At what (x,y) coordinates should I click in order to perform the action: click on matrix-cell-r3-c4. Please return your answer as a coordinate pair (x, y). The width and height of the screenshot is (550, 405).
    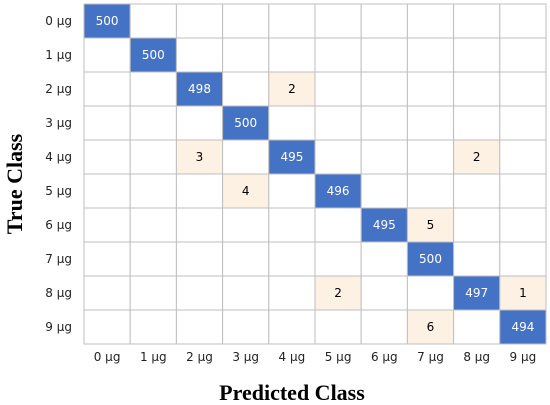
    Looking at the image, I should click on (292, 123).